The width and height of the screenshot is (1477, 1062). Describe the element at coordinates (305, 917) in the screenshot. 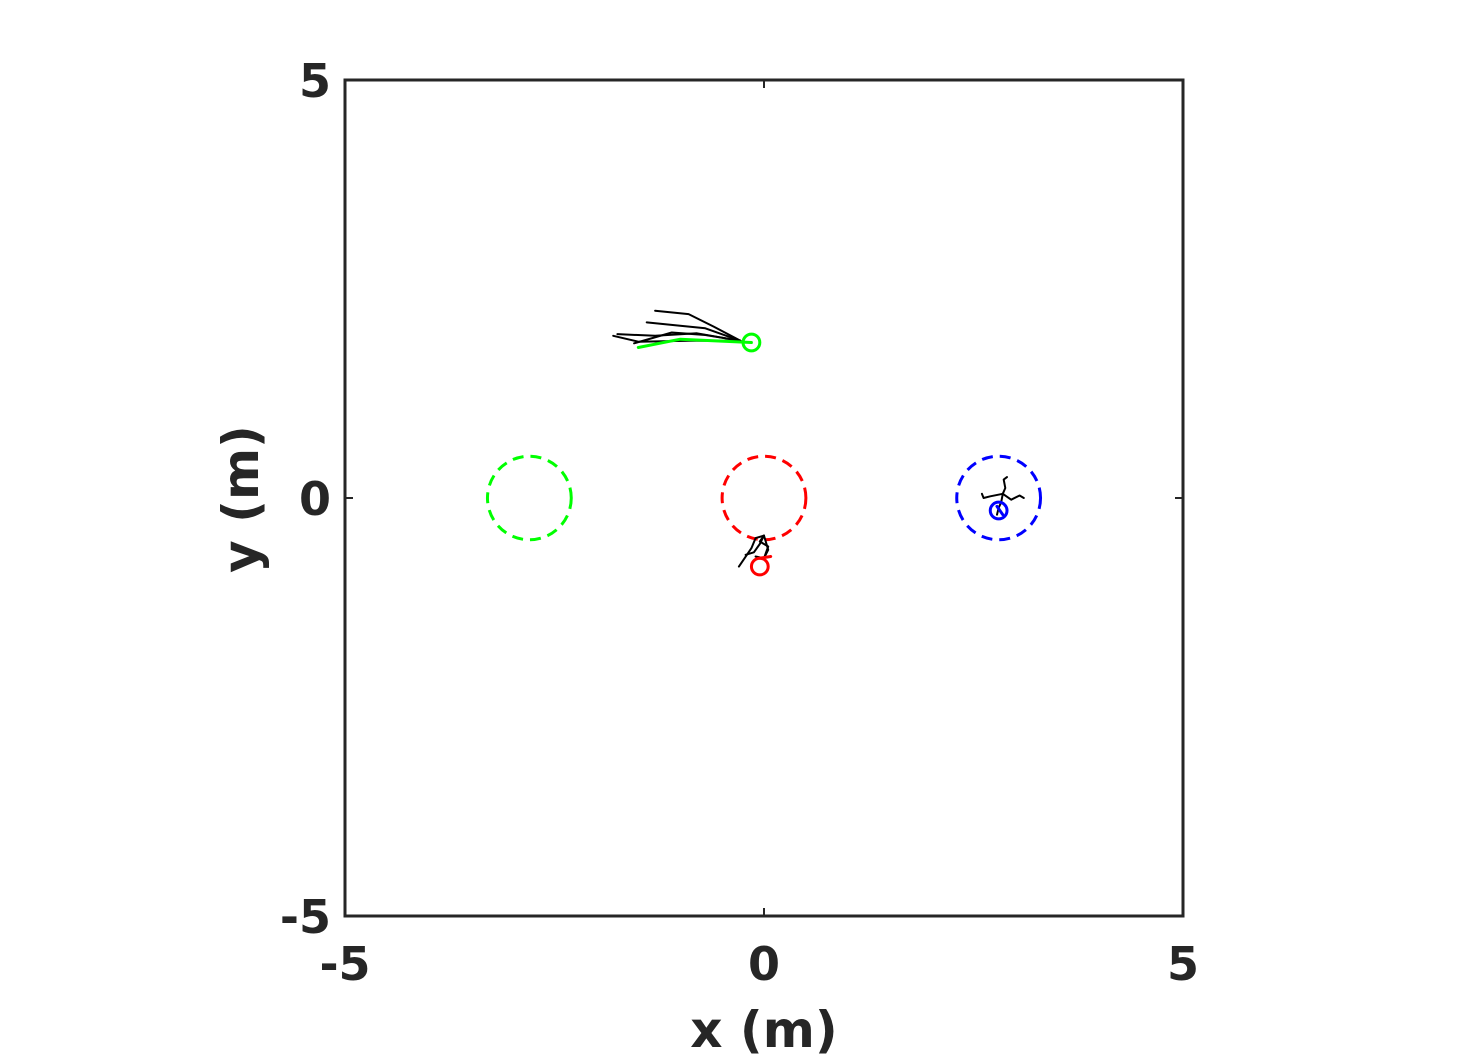

I see `y-tick-label: -5` at that location.